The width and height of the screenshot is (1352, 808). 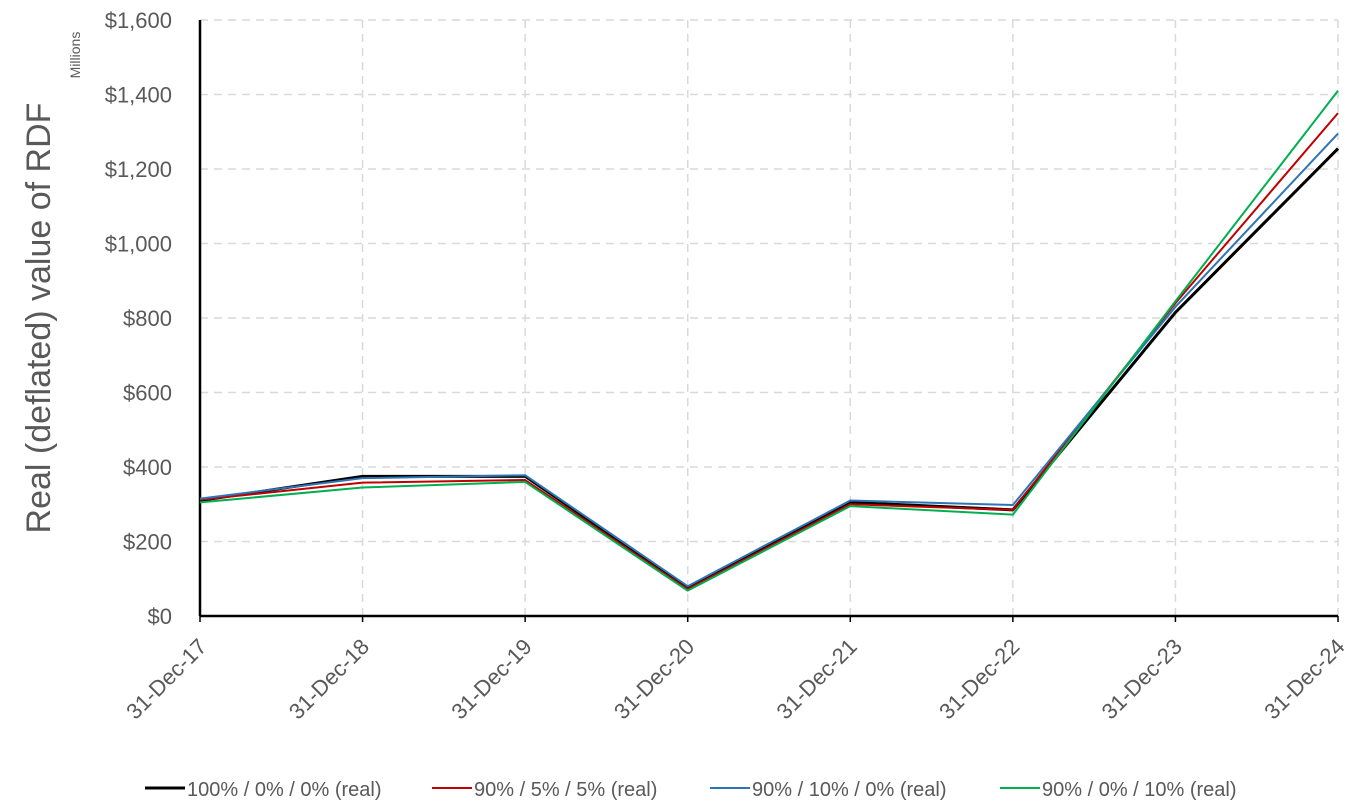 I want to click on x-tick-label: 31-Dec-19, so click(x=491, y=679).